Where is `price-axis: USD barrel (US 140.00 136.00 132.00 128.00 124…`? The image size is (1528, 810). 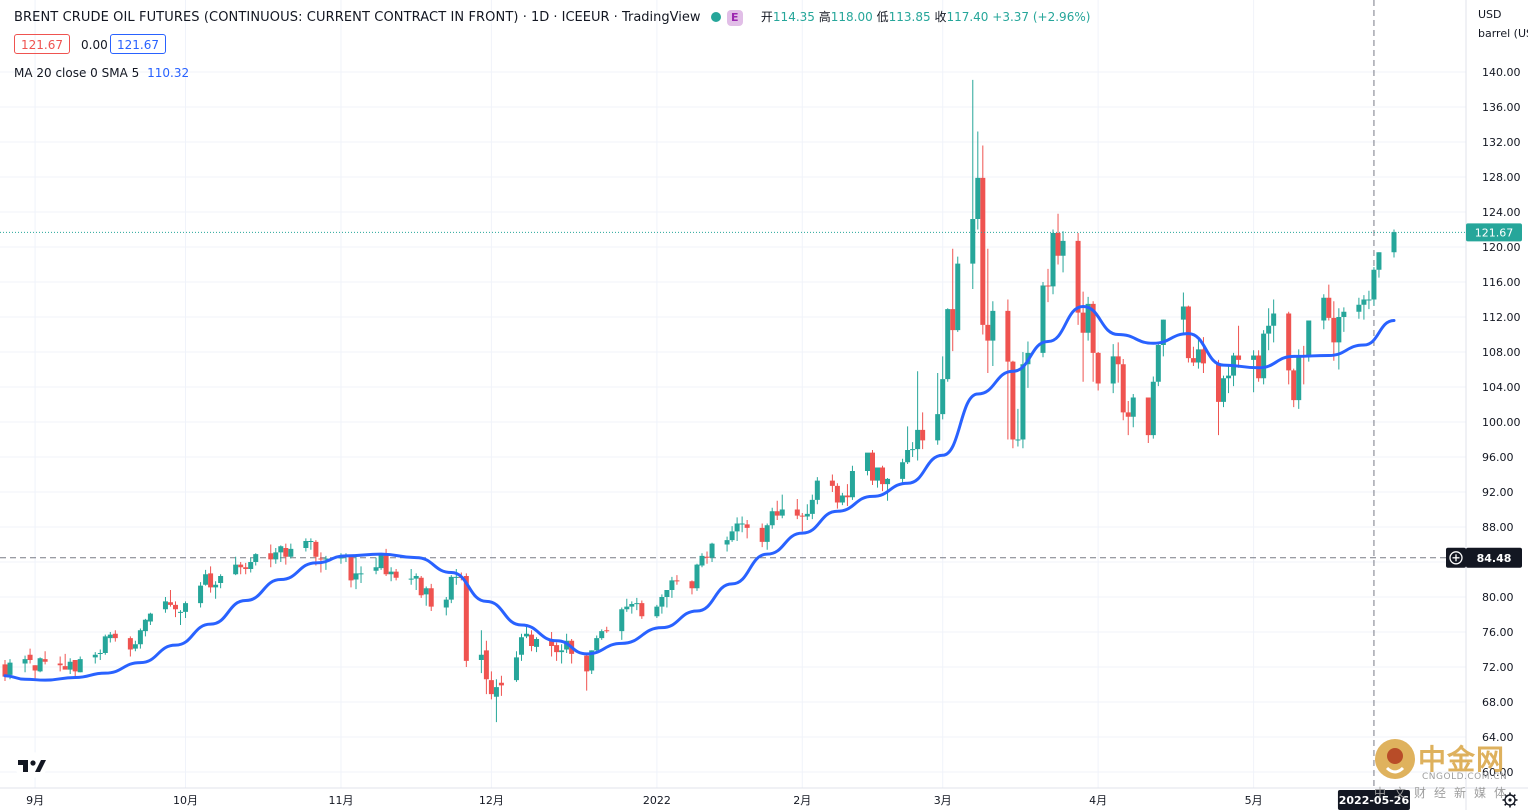 price-axis: USD barrel (US 140.00 136.00 132.00 128.00 124… is located at coordinates (1503, 393).